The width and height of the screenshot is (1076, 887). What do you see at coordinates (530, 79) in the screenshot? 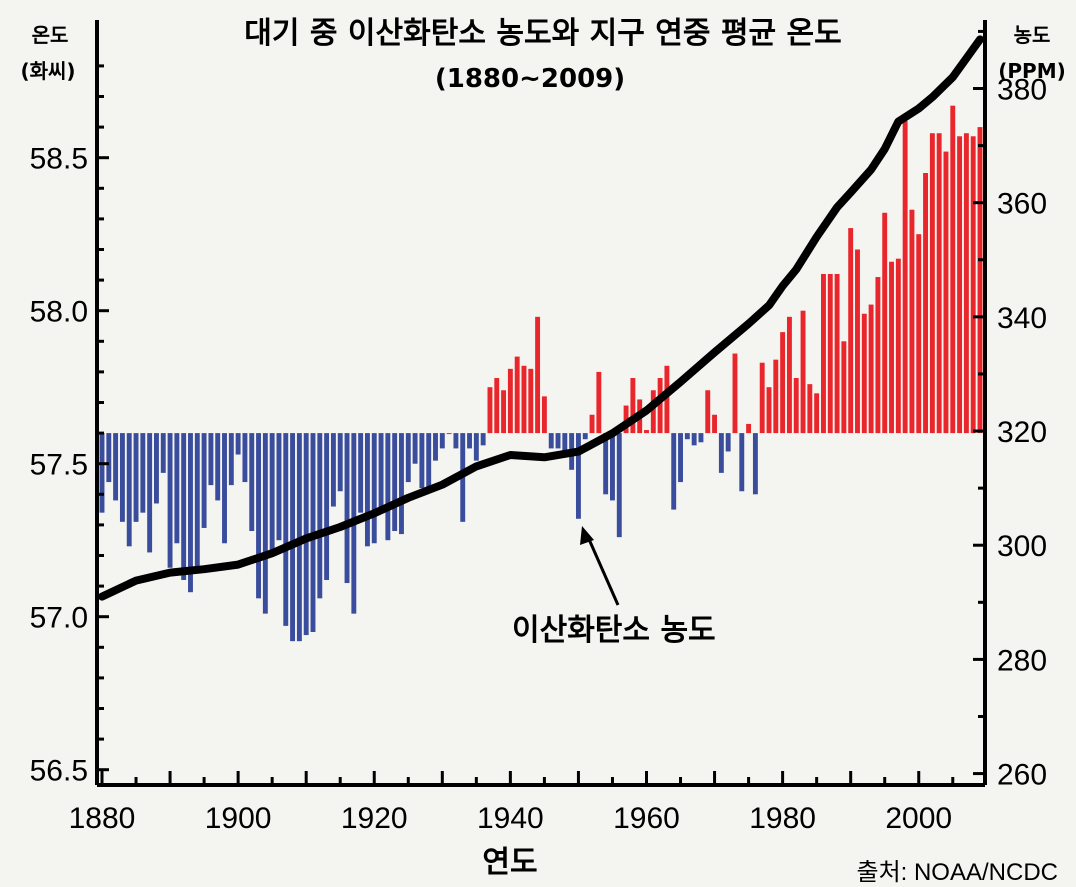
I see `chart-subtitle: (1880~2009)` at bounding box center [530, 79].